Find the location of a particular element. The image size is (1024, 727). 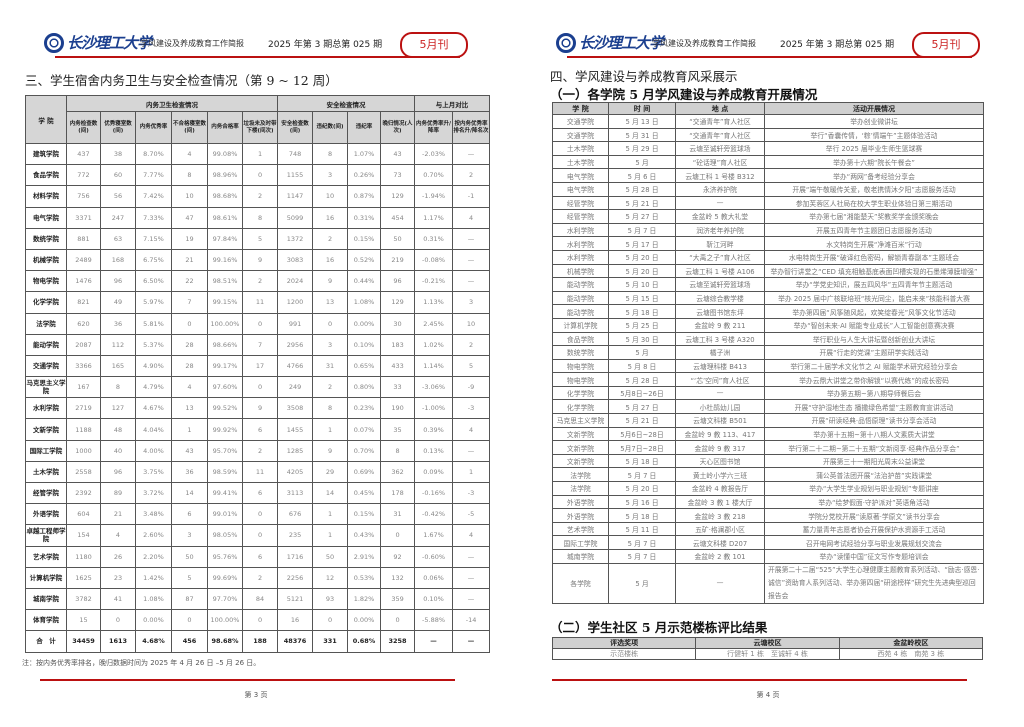

table-cell: 772 is located at coordinates (83, 175).